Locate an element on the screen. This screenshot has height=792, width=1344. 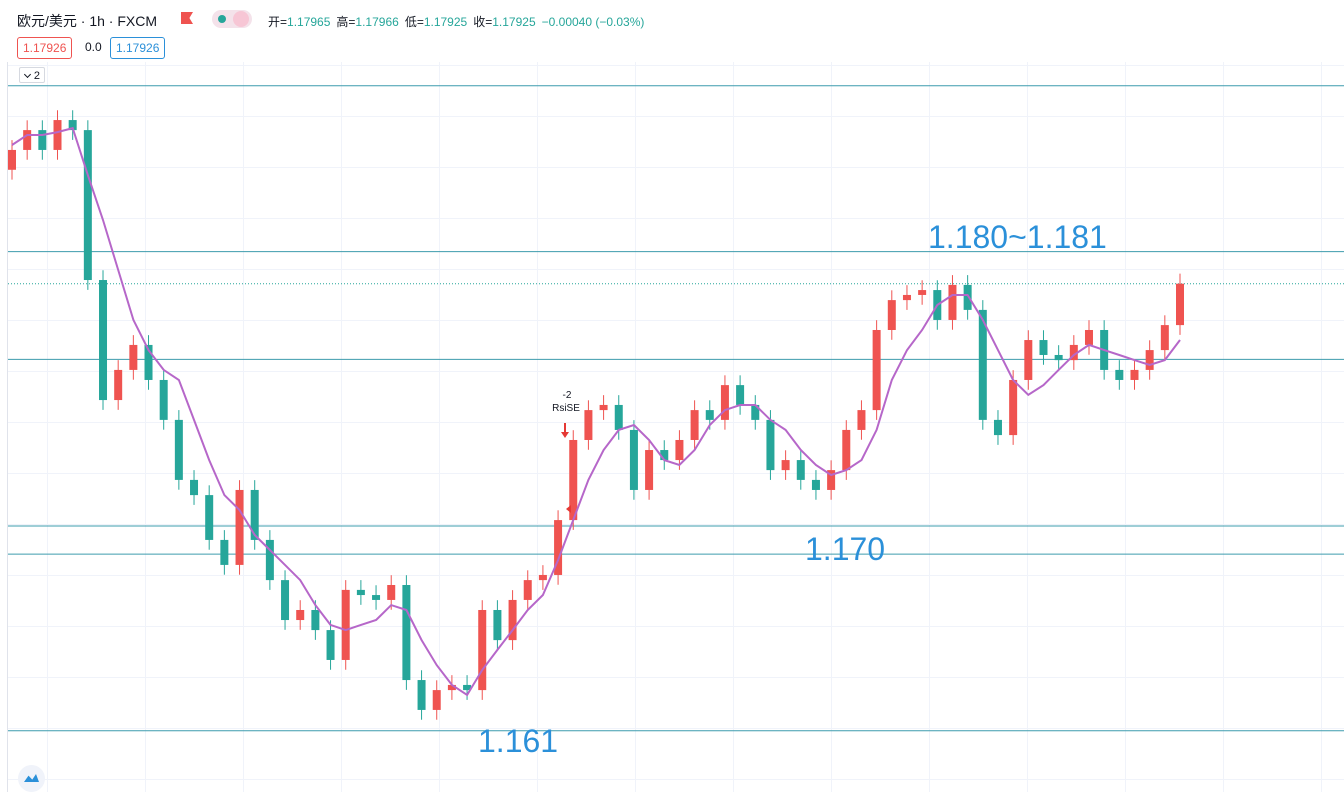
spread: 0.0 is located at coordinates (93, 47).